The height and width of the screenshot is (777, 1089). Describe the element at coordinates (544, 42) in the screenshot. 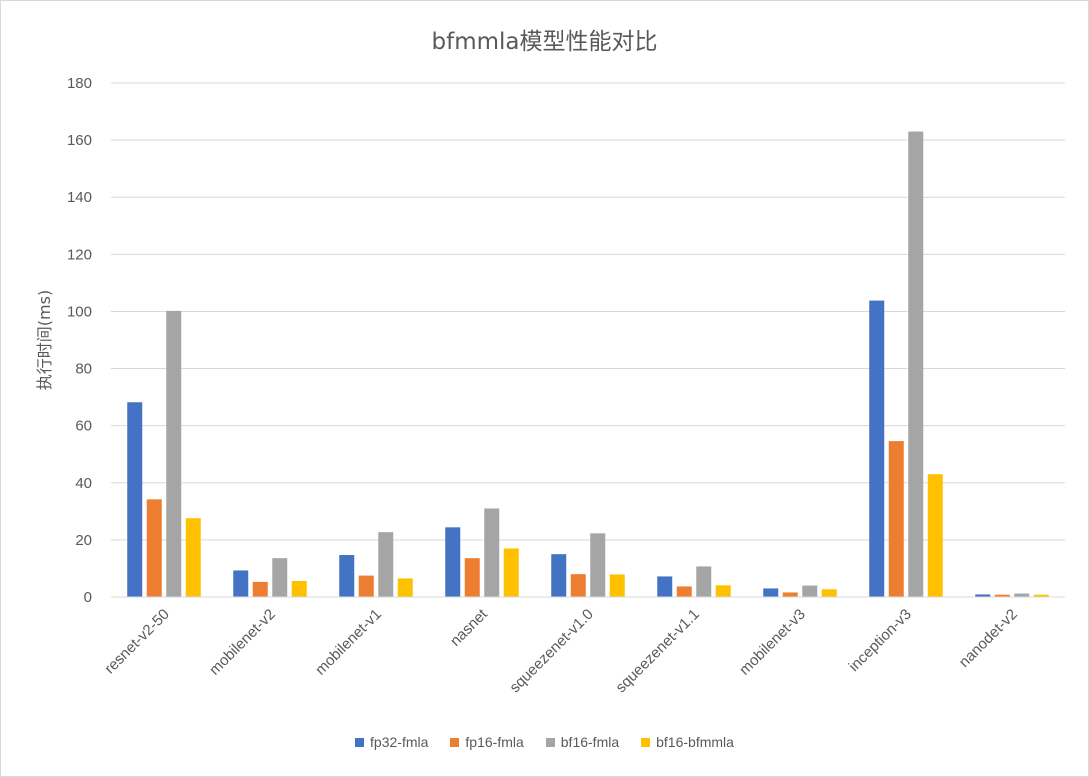

I see `chart-title: bfmmla模型性能对比` at that location.